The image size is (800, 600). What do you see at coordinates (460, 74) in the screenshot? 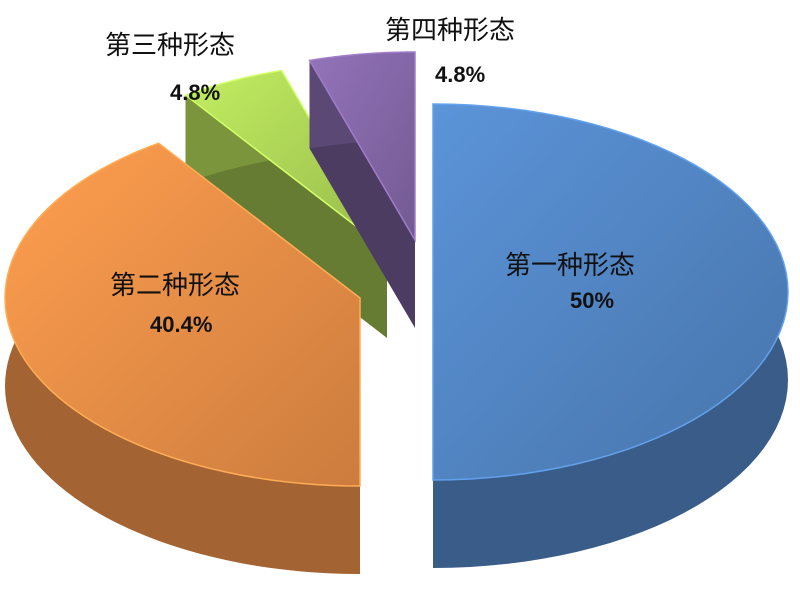
I see `slice-value-4: 4.8%` at bounding box center [460, 74].